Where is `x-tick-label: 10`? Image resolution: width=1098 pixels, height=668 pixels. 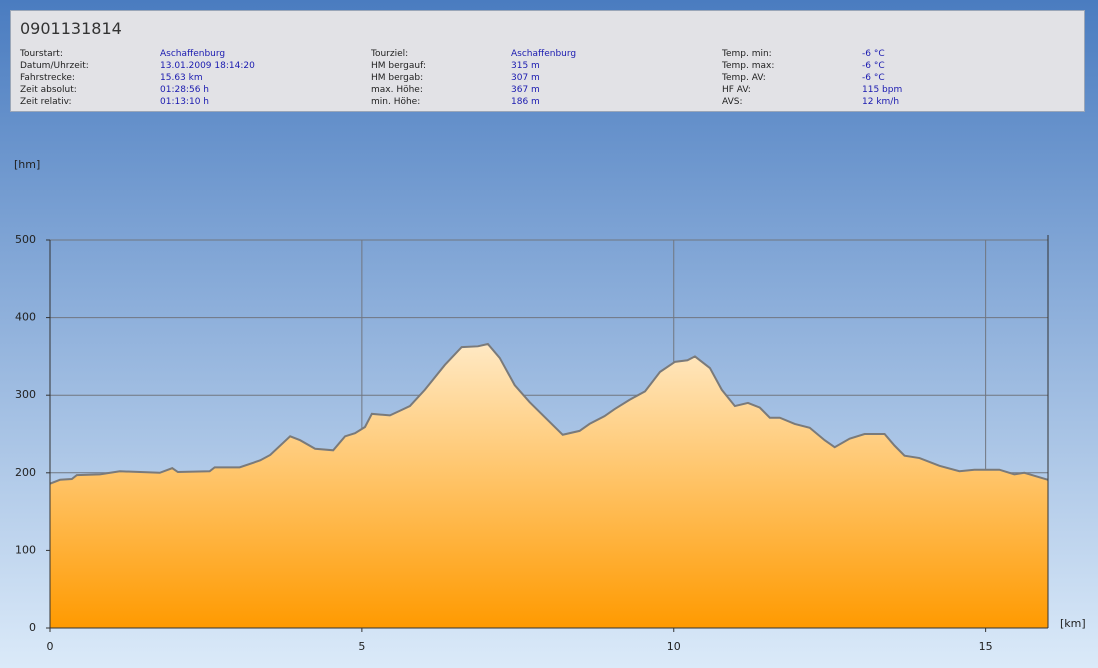 x-tick-label: 10 is located at coordinates (674, 646).